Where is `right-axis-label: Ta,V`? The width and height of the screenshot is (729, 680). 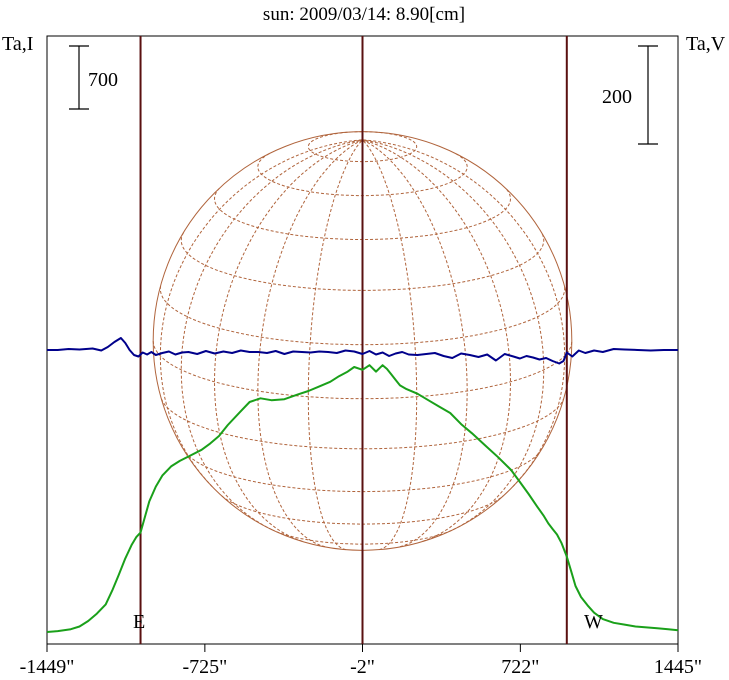 right-axis-label: Ta,V is located at coordinates (706, 44).